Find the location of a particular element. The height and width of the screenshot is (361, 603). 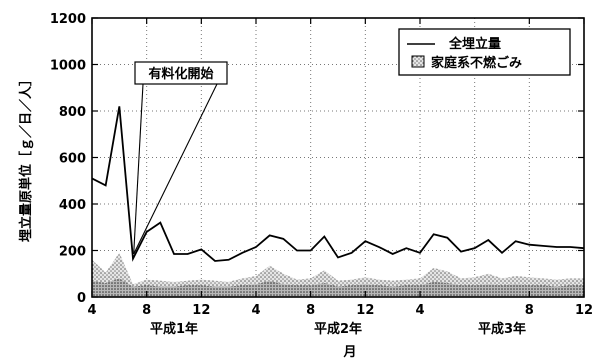

annotation: 有料化開始 is located at coordinates (180, 158).